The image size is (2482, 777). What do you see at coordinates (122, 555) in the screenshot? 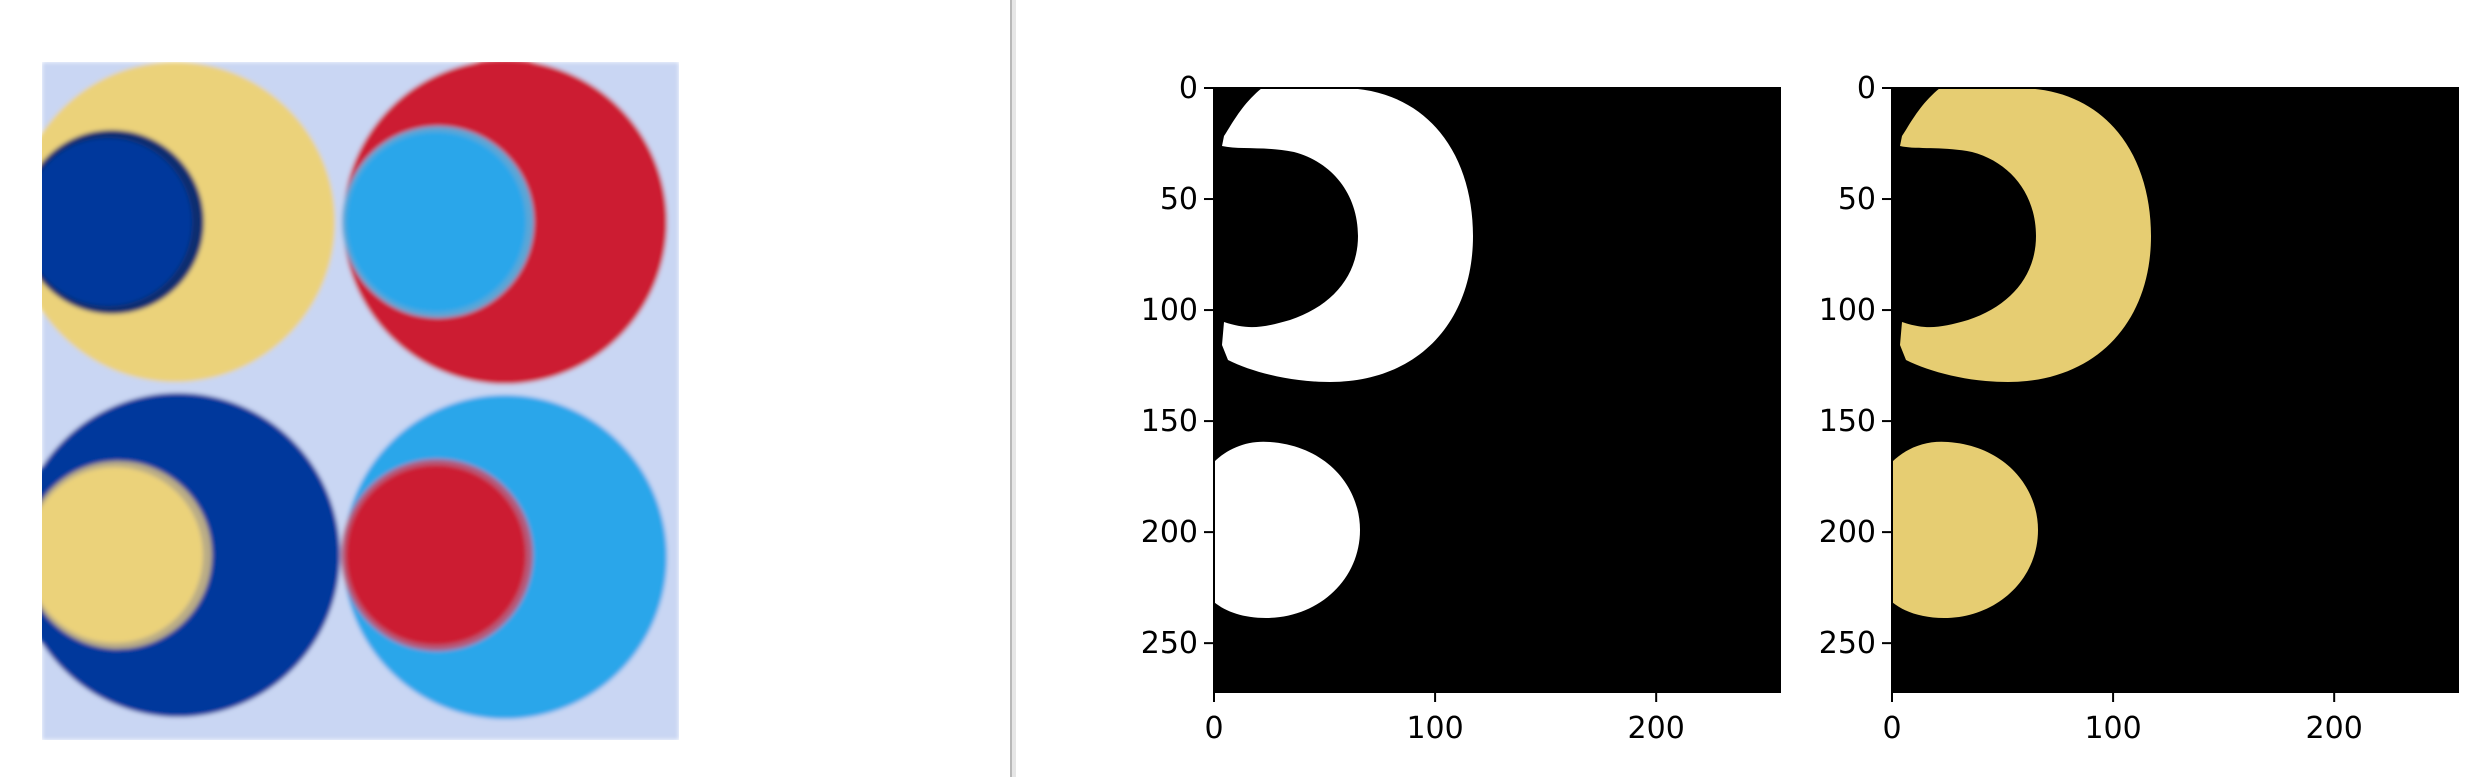
I see `yellow-inner-core` at bounding box center [122, 555].